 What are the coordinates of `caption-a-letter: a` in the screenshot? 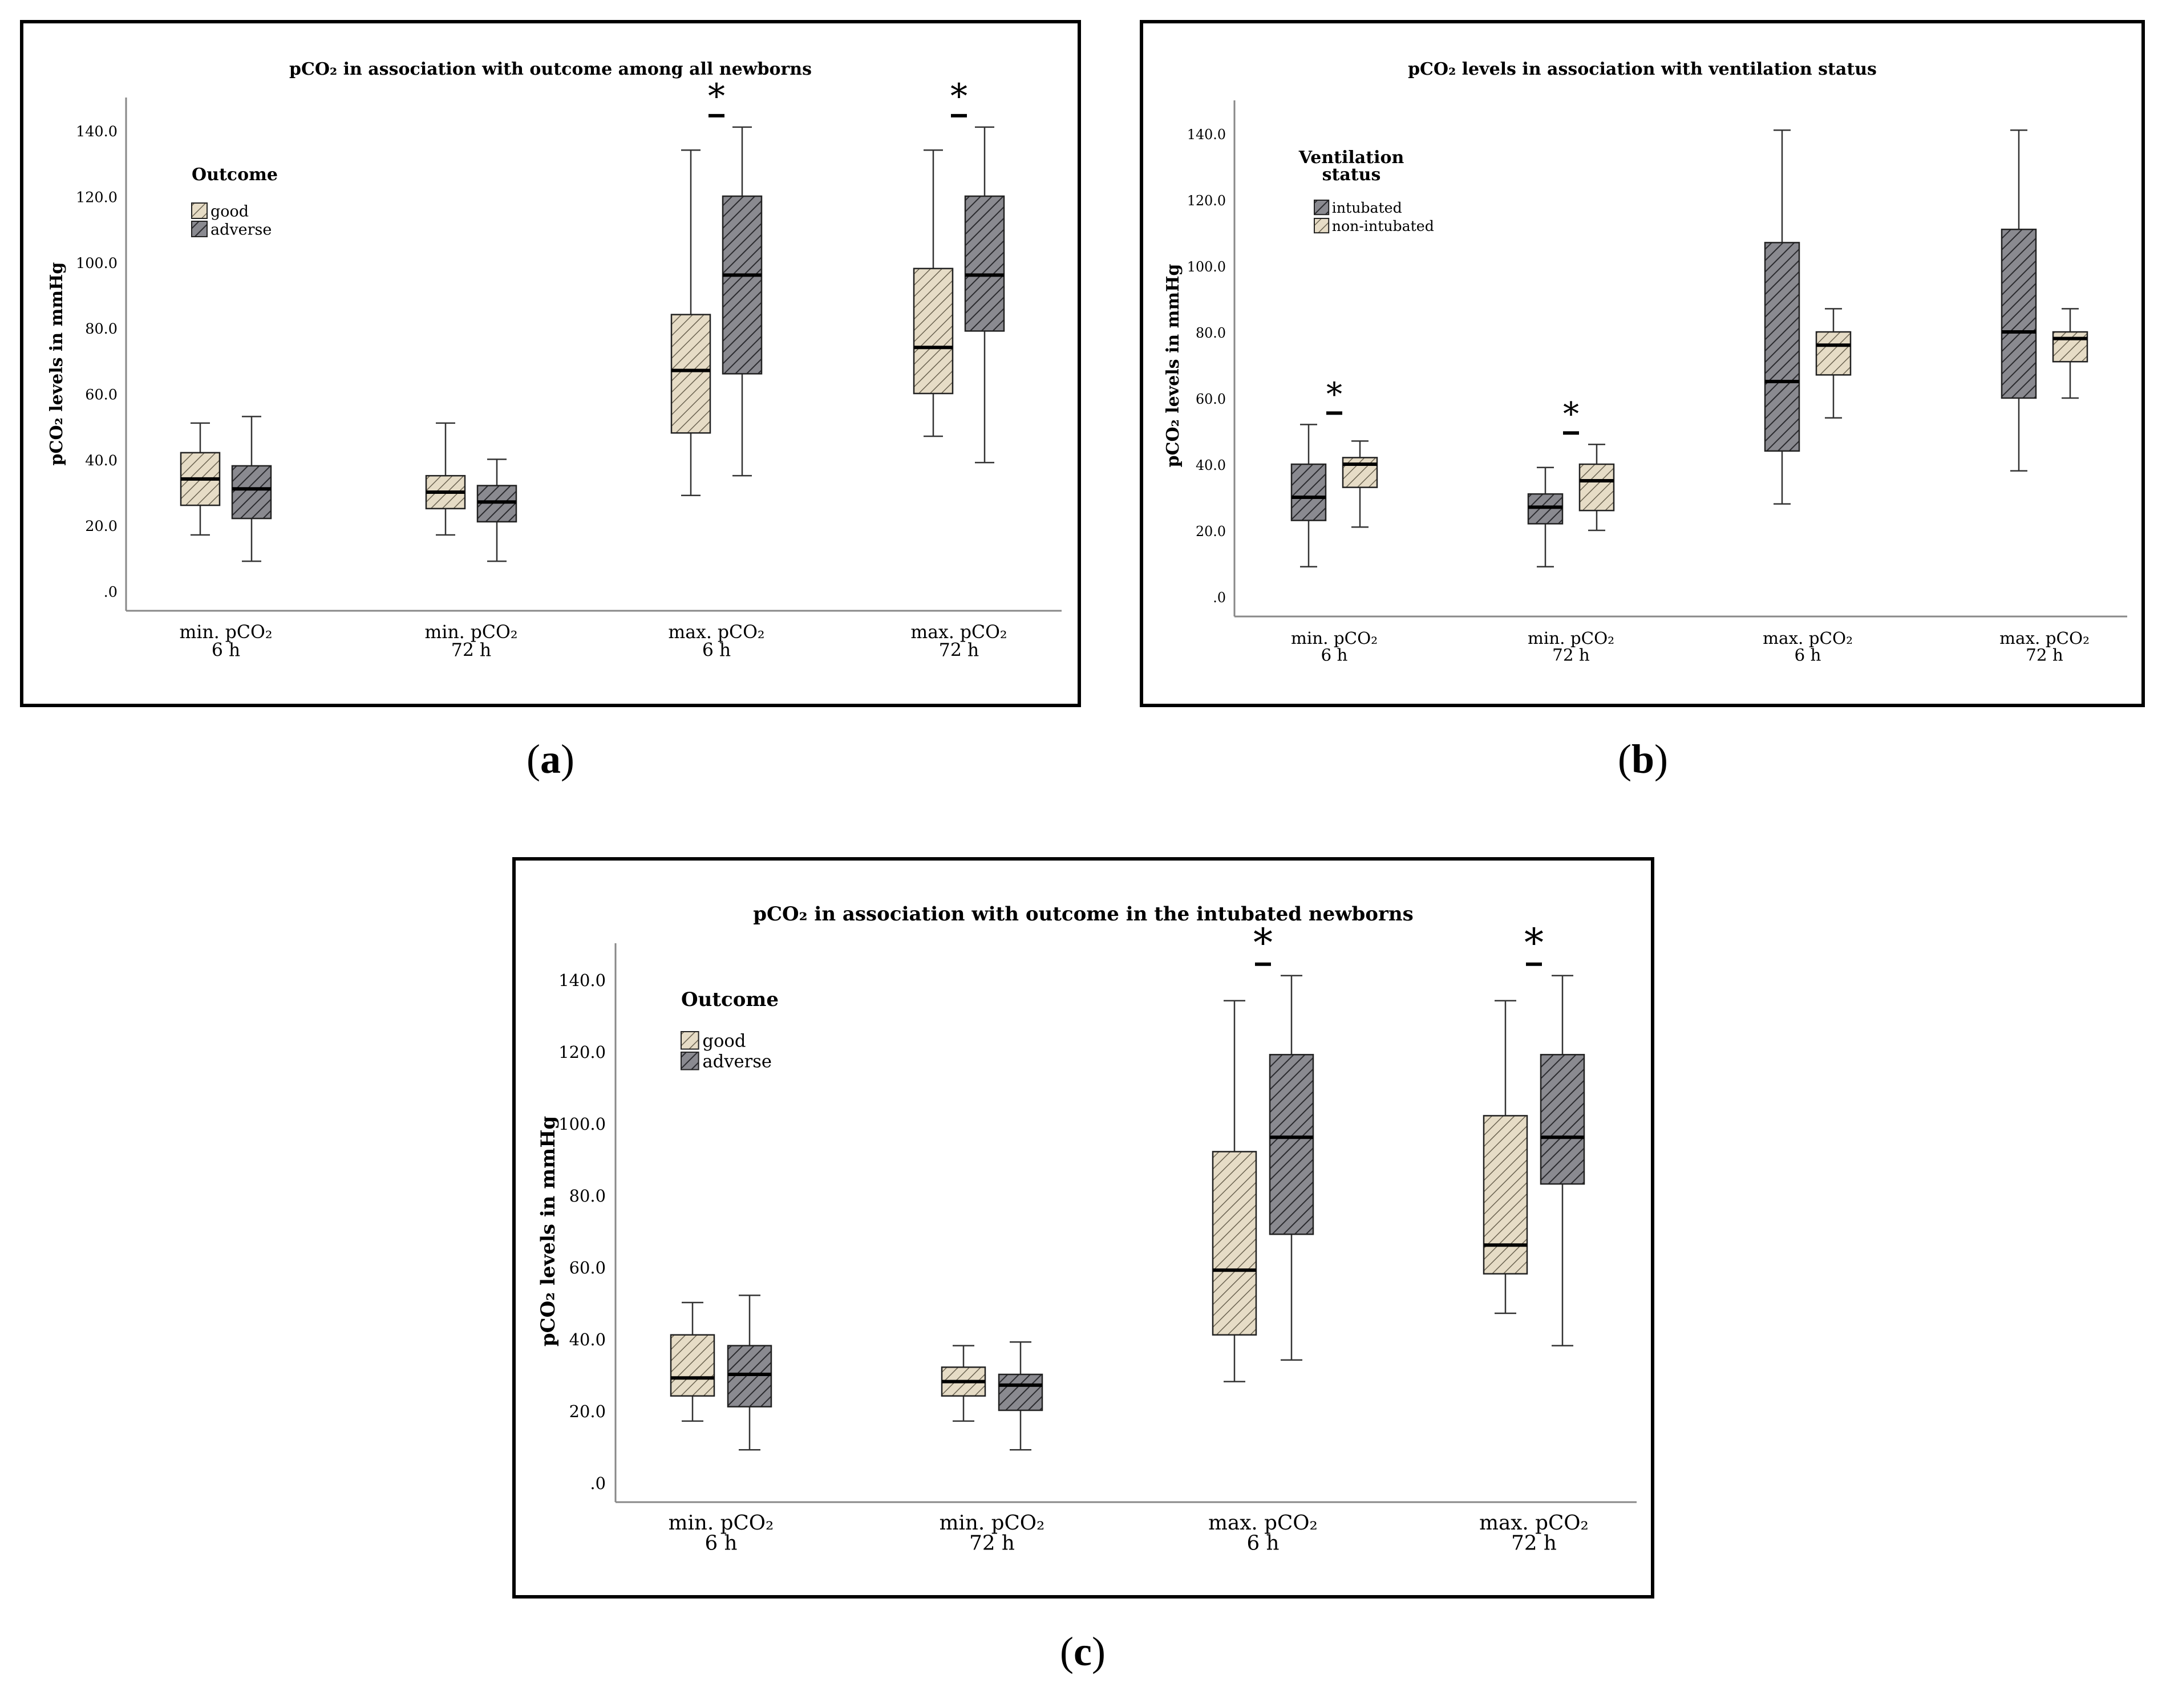 It's located at (550, 759).